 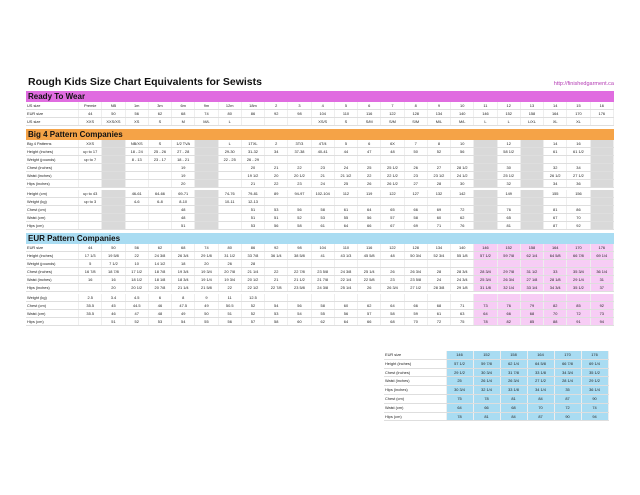 I want to click on table-cell: 31 7/8, so click(x=514, y=373).